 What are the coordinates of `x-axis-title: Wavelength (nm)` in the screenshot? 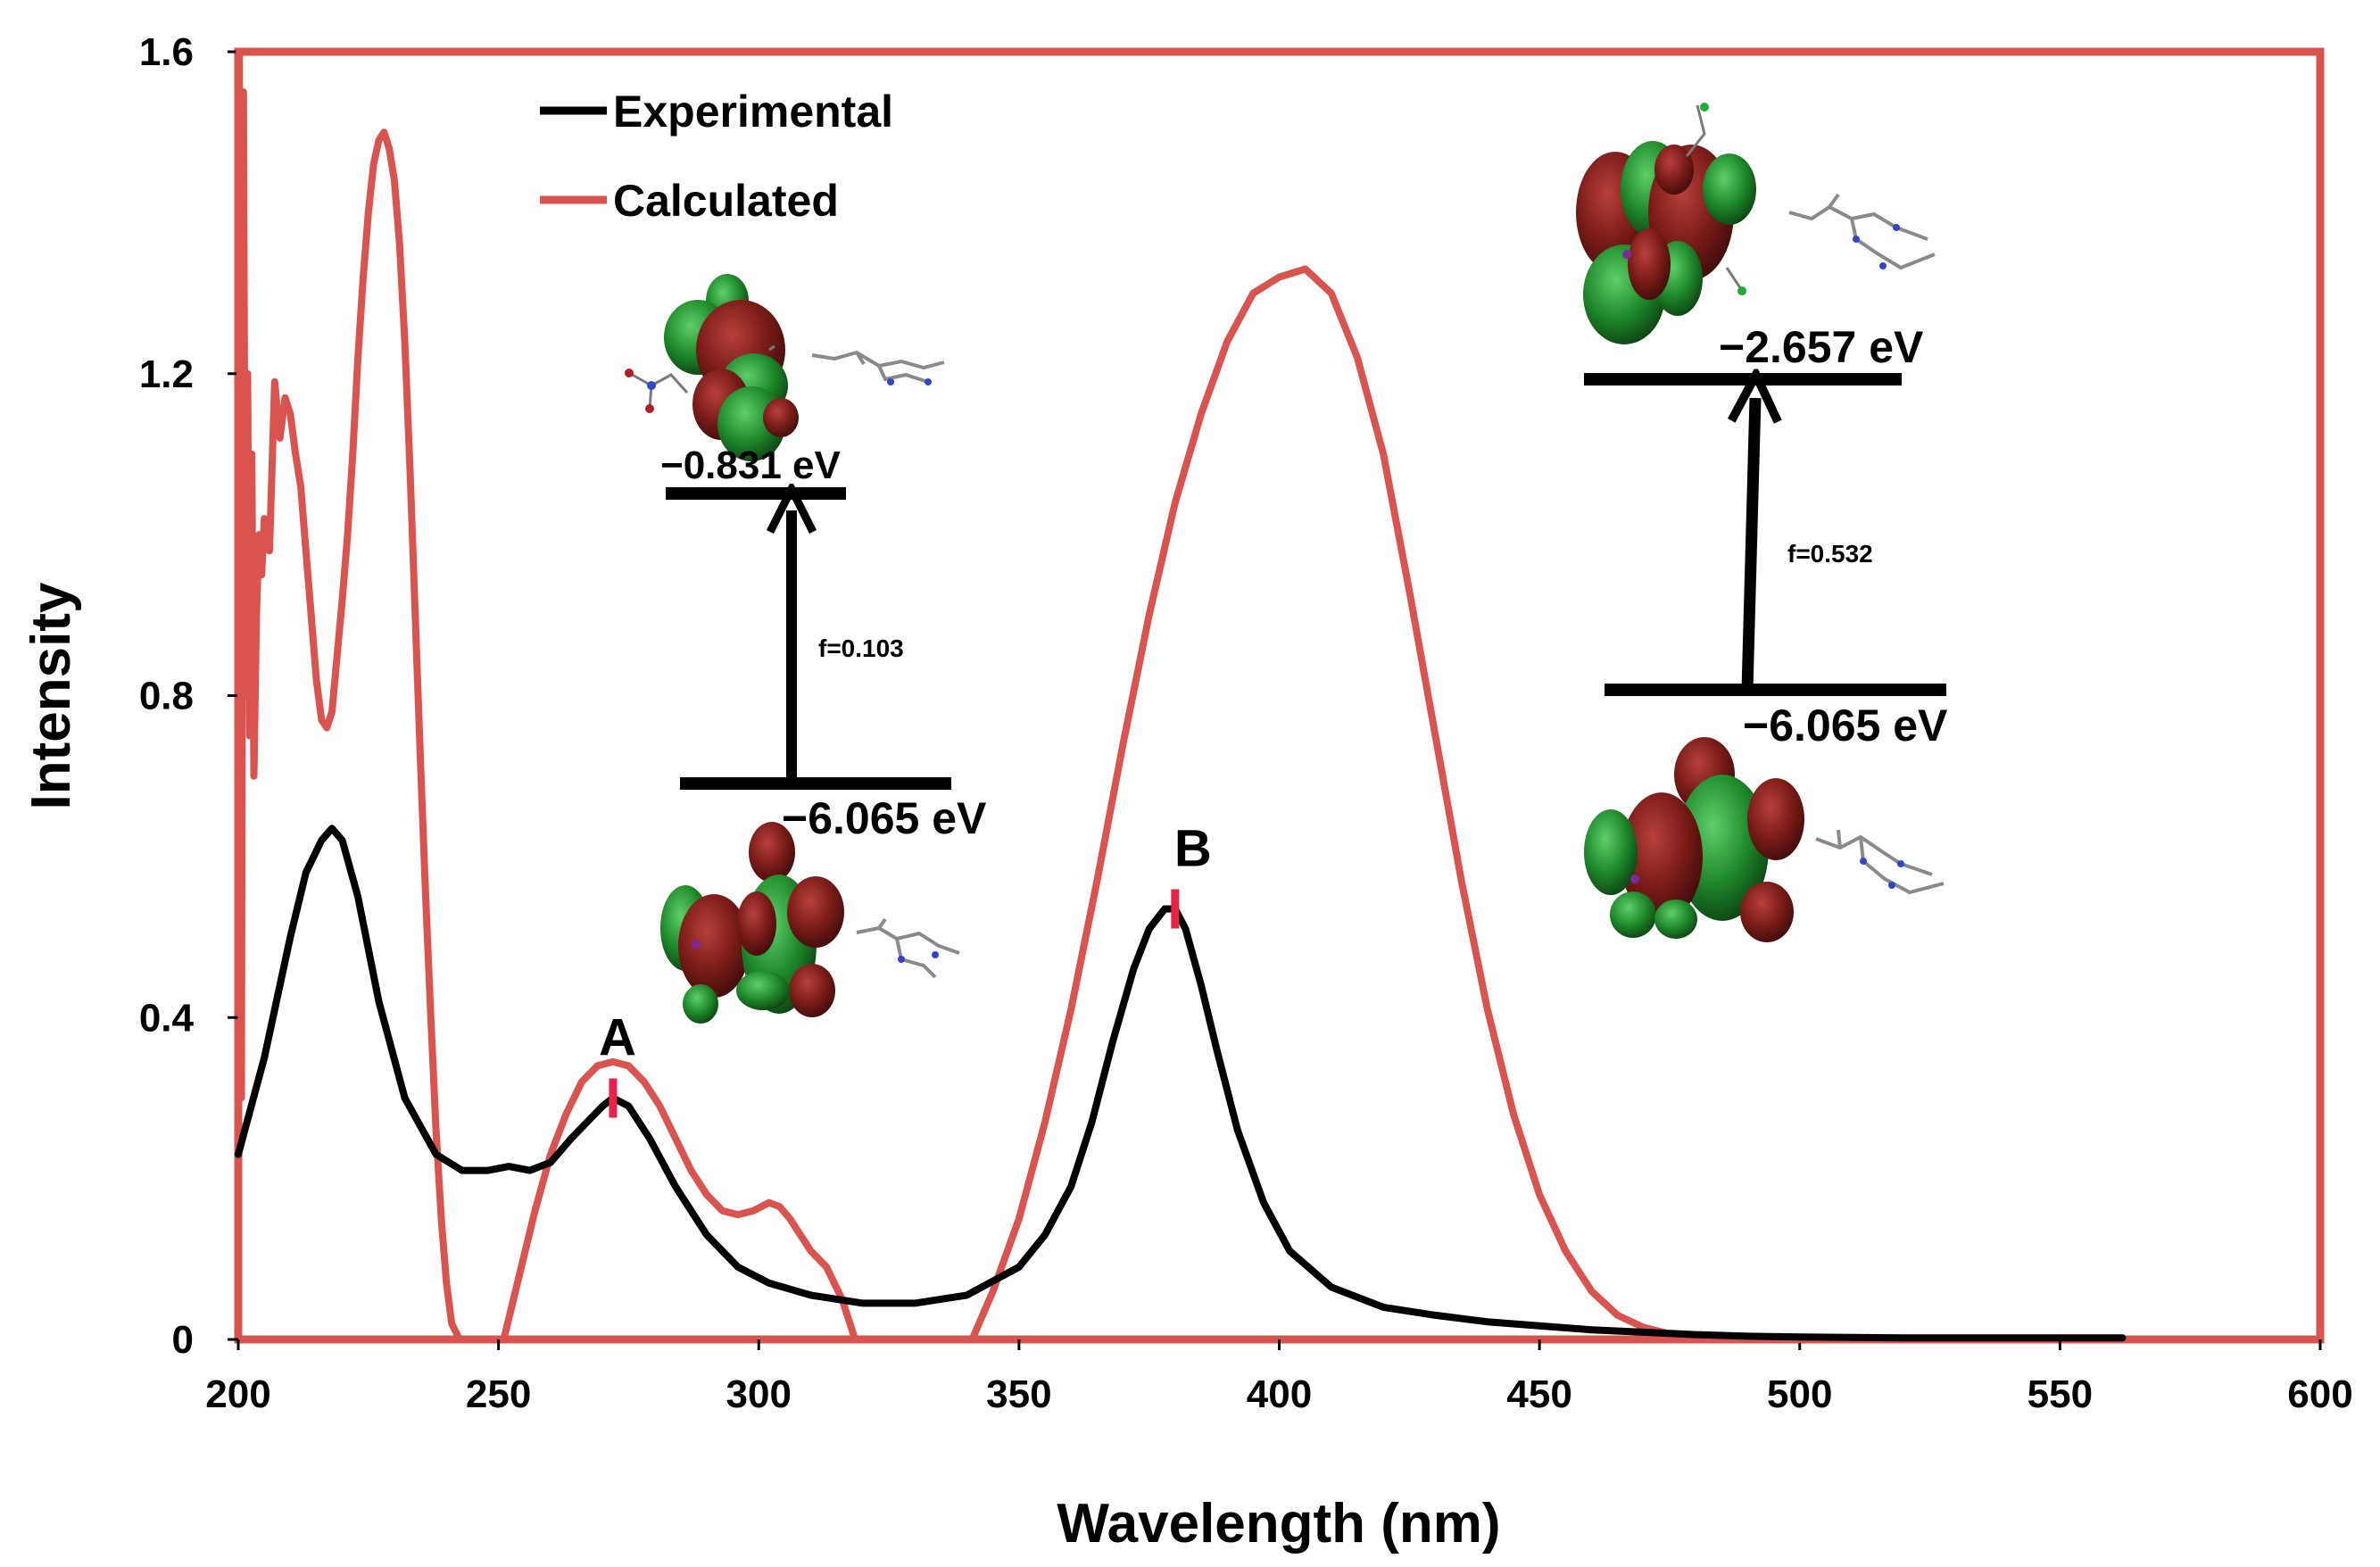 It's located at (1278, 1524).